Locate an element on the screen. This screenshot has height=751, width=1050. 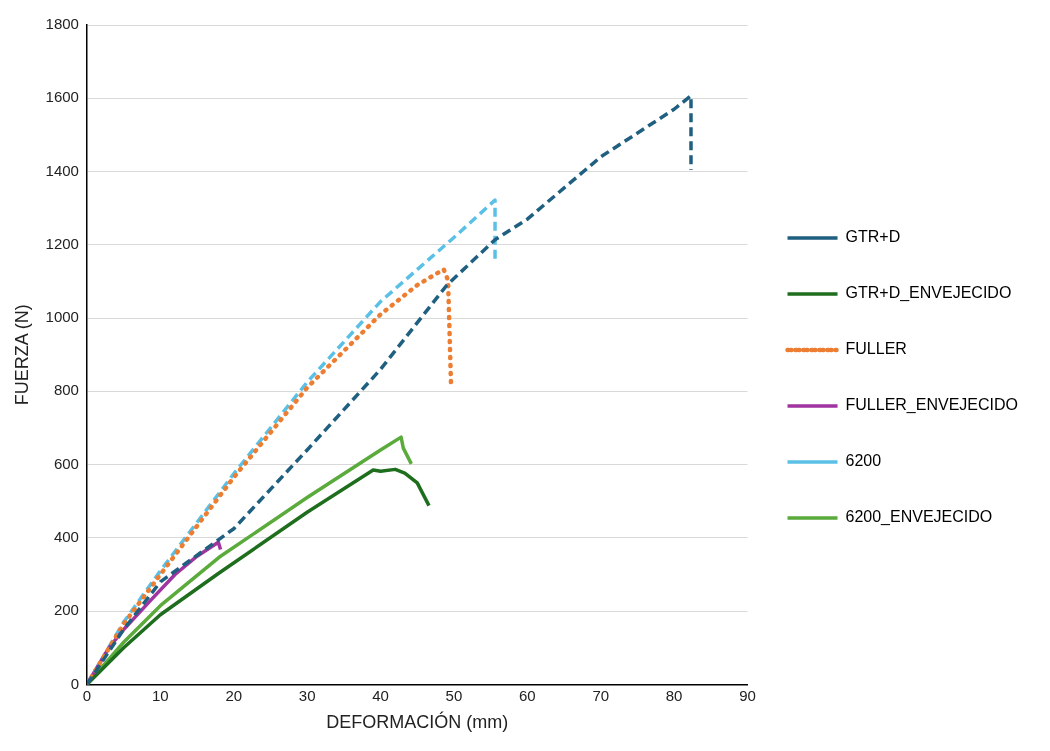
y-tick-label: 600 is located at coordinates (66, 463).